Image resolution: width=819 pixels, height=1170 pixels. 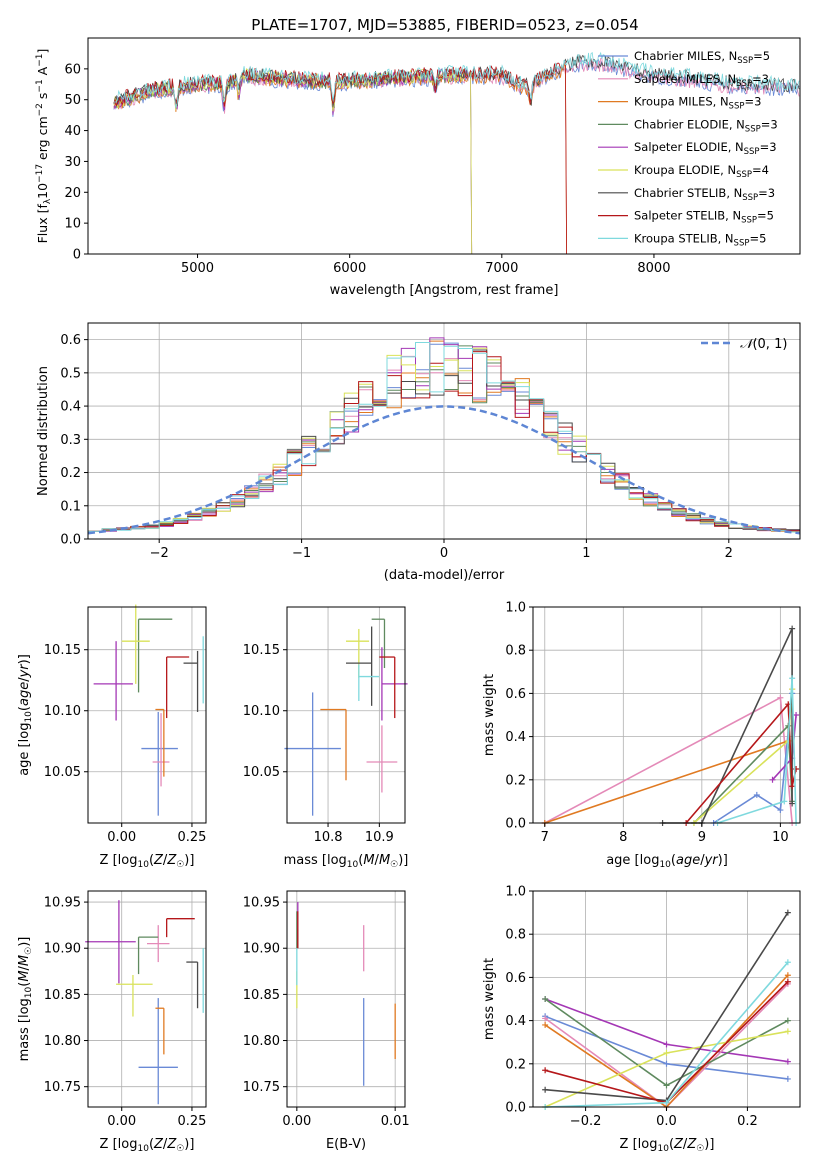 What do you see at coordinates (586, 1121) in the screenshot?
I see `x-tick-label: −0.2` at bounding box center [586, 1121].